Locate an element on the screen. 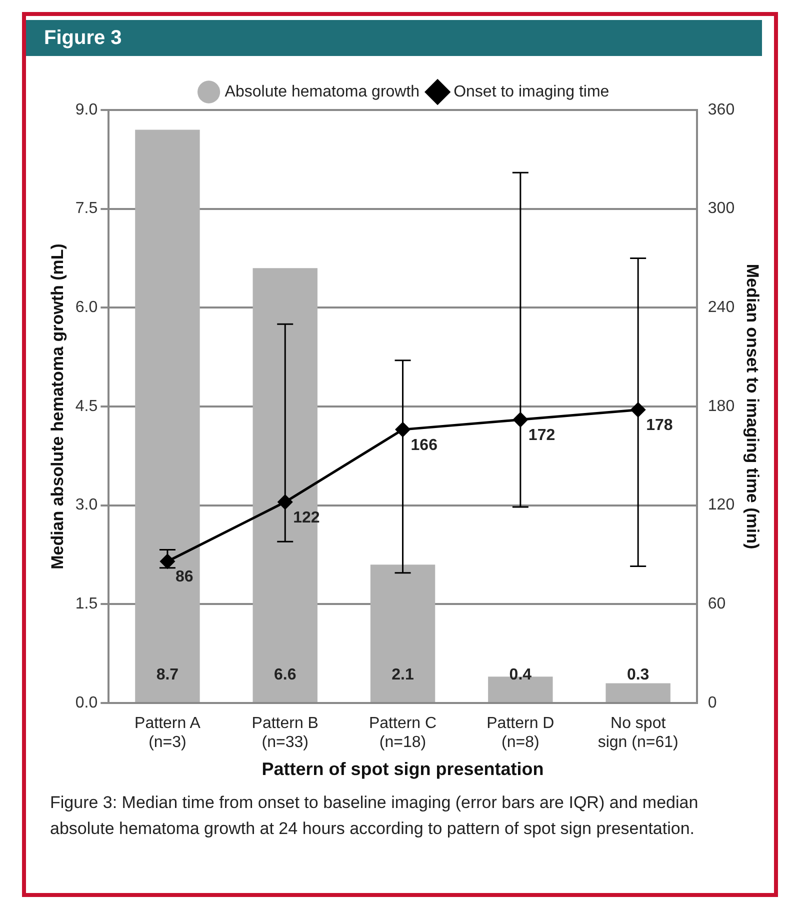 The height and width of the screenshot is (913, 800). data-label: 2.1 is located at coordinates (403, 675).